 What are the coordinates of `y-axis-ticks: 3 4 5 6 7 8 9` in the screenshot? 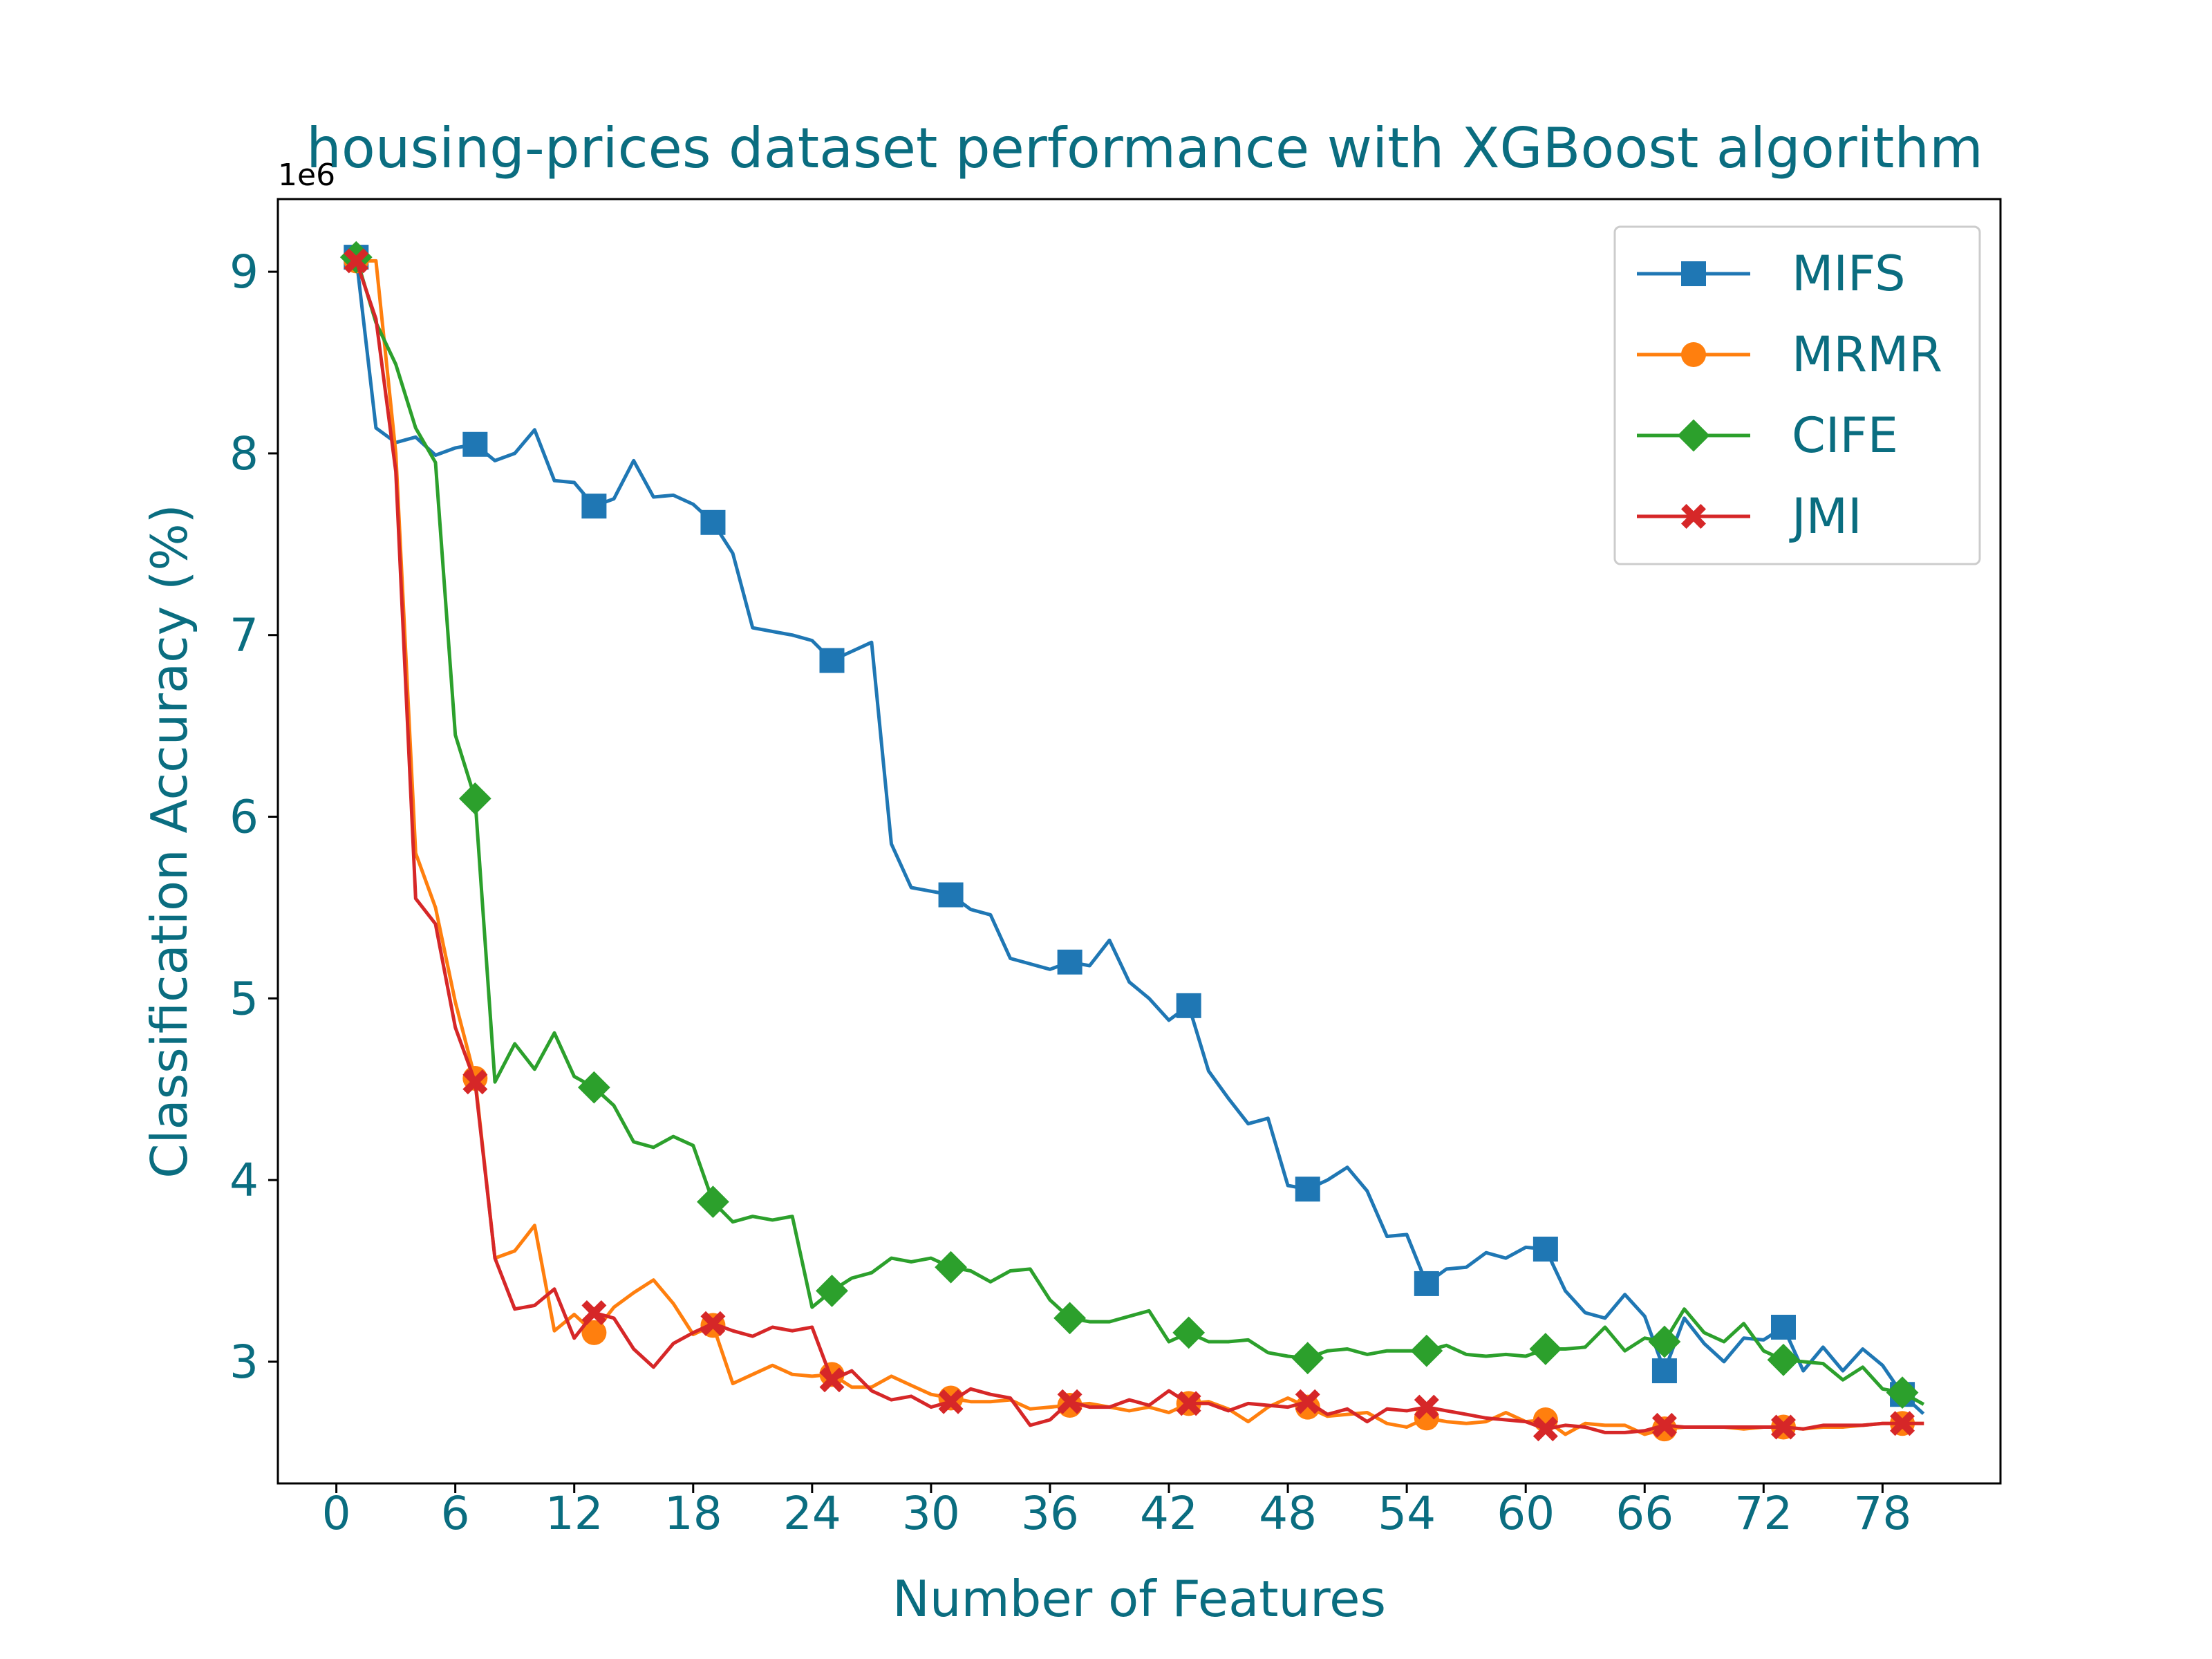 It's located at (253, 817).